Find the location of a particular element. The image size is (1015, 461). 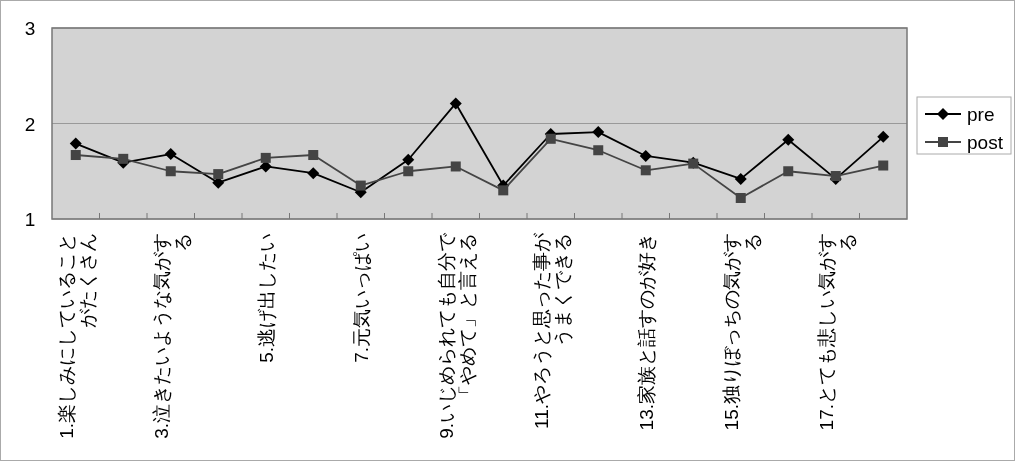

y-tick-label: 3 is located at coordinates (30, 28).